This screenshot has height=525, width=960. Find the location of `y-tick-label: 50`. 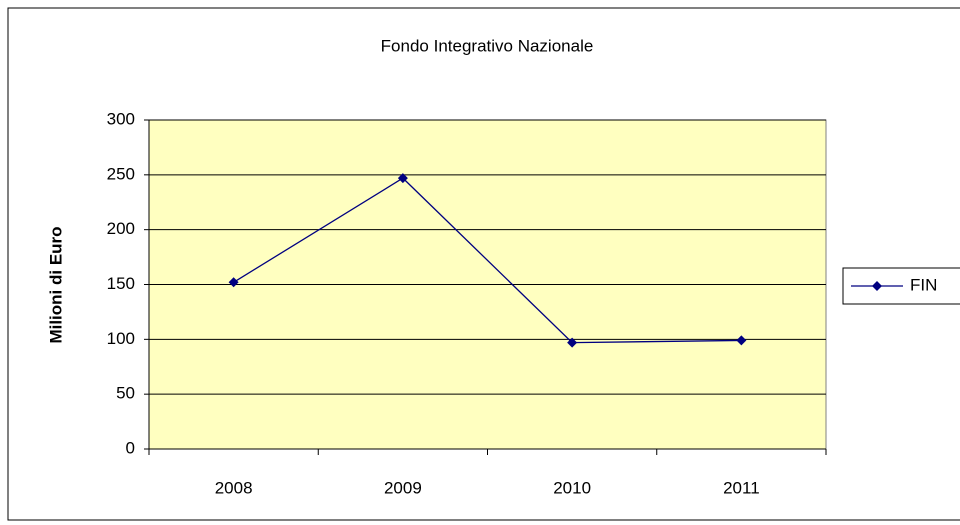

y-tick-label: 50 is located at coordinates (125, 393).